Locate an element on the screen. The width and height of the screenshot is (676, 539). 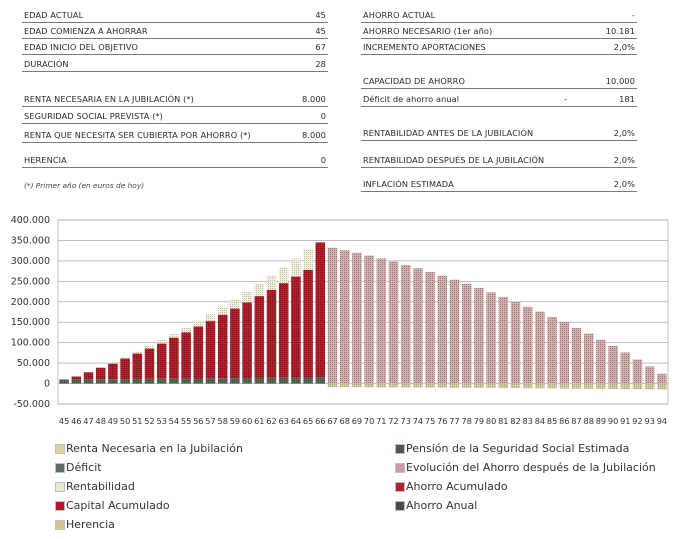
x-tick-label: 69 is located at coordinates (357, 421).